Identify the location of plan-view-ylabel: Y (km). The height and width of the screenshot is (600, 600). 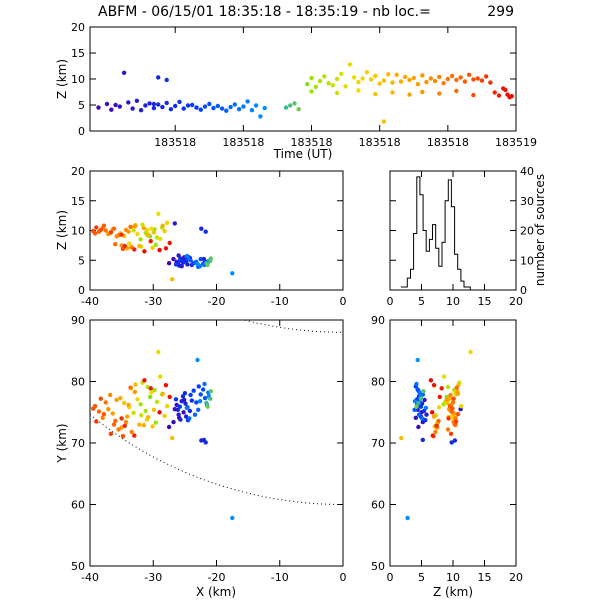
(62, 443).